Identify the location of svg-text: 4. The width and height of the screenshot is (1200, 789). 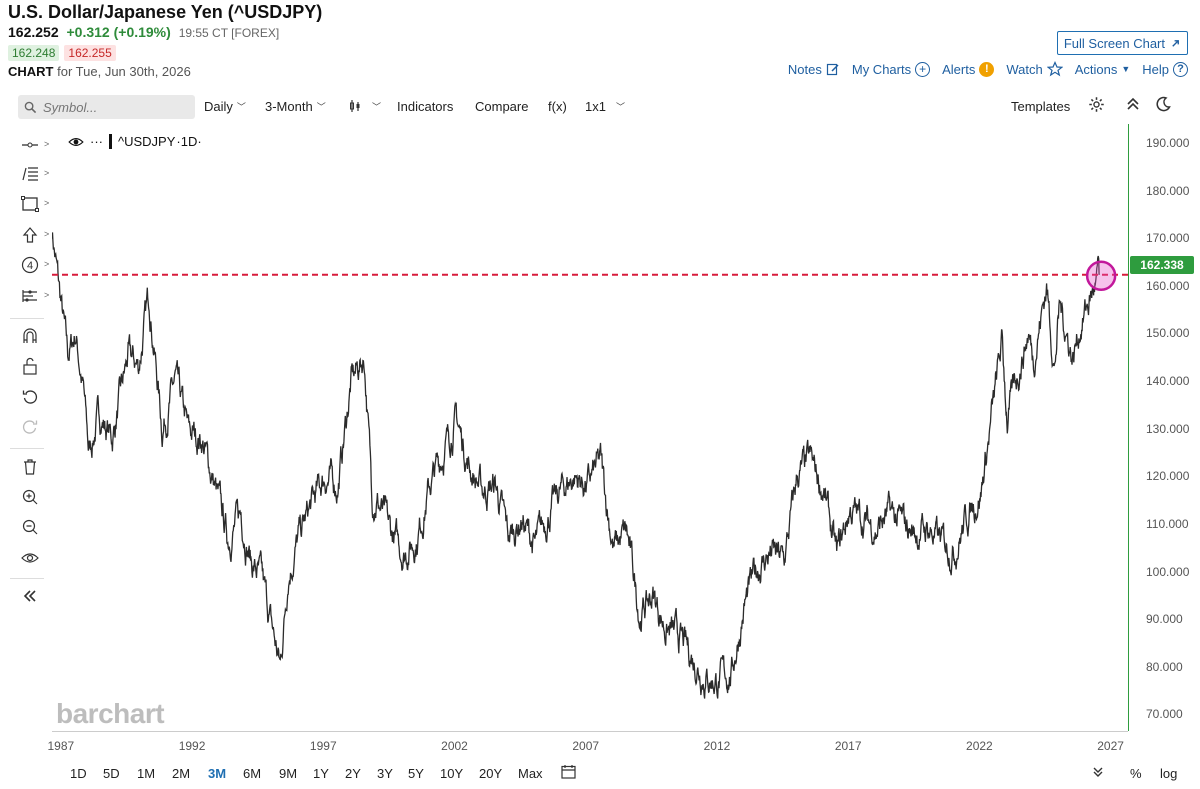
(30, 266).